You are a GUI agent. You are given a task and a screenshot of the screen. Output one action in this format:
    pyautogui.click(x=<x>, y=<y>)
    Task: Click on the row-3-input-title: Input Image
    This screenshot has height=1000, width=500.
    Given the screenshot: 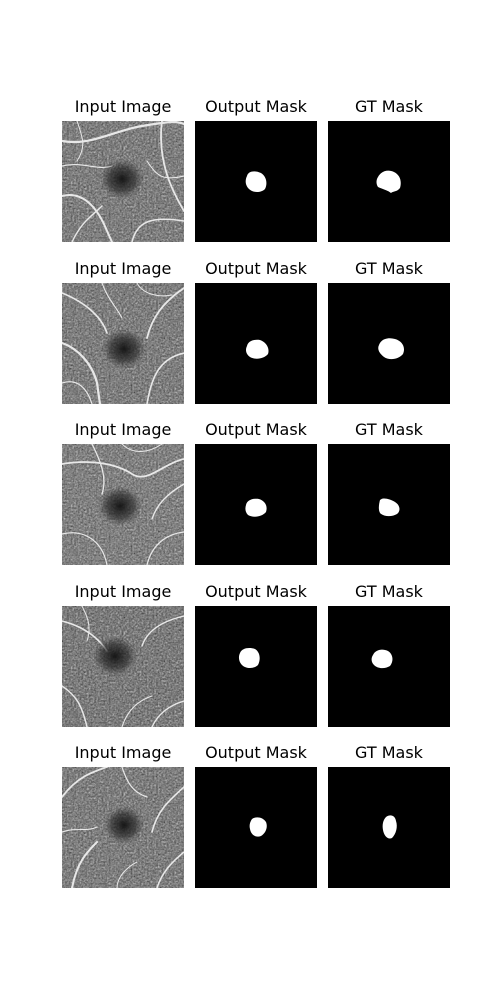 What is the action you would take?
    pyautogui.click(x=123, y=429)
    